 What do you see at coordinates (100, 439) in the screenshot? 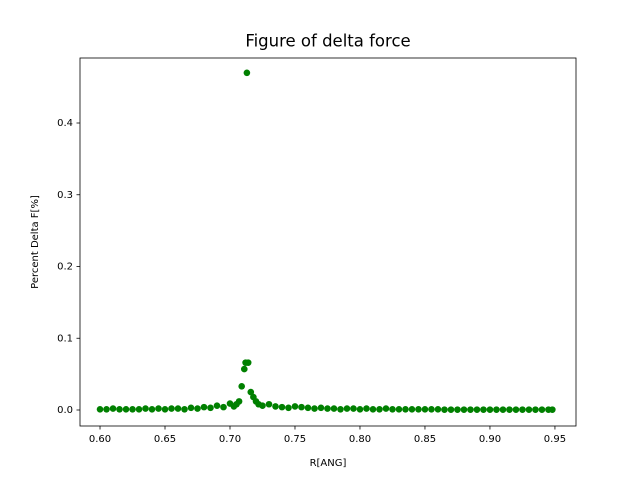
I see `x-tick-label: 0.60` at bounding box center [100, 439].